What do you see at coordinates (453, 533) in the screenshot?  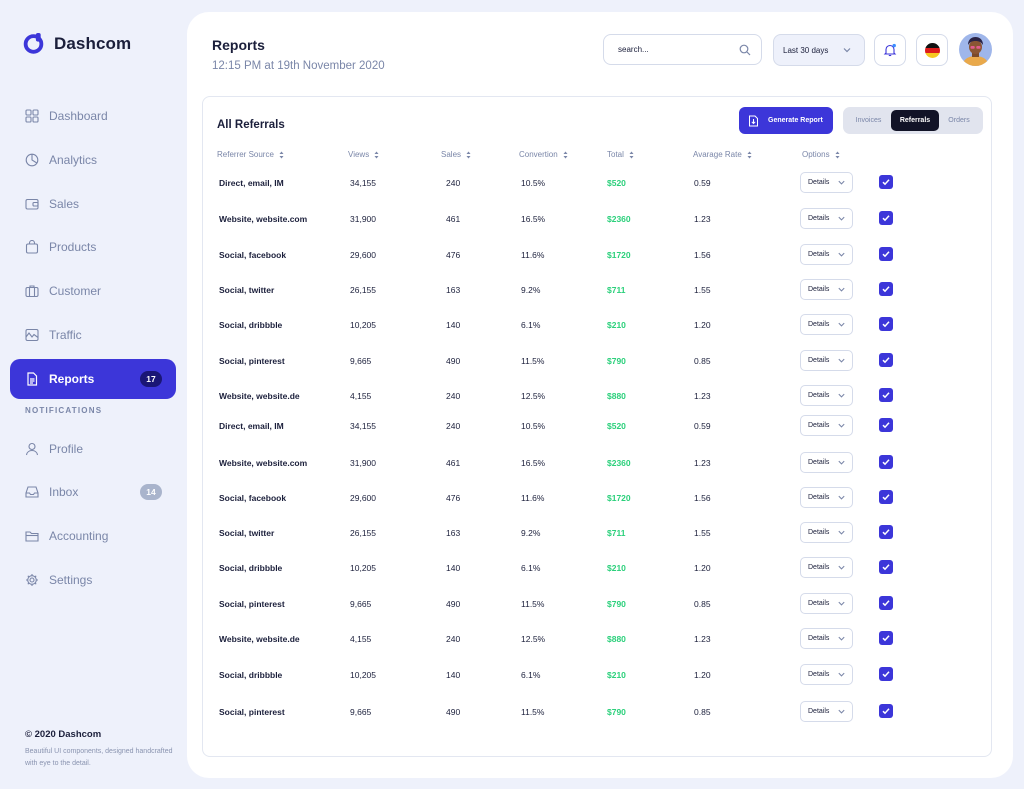 I see `sales-cell: 163` at bounding box center [453, 533].